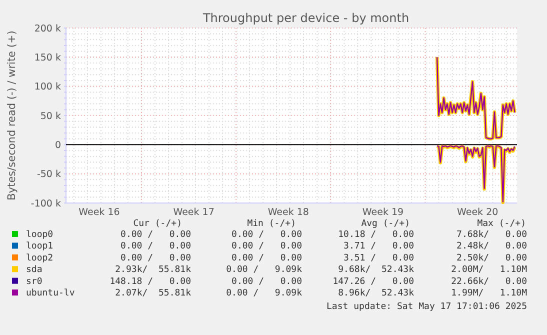 The height and width of the screenshot is (335, 547). I want to click on text: 1.99M/ 1.10M, so click(489, 293).